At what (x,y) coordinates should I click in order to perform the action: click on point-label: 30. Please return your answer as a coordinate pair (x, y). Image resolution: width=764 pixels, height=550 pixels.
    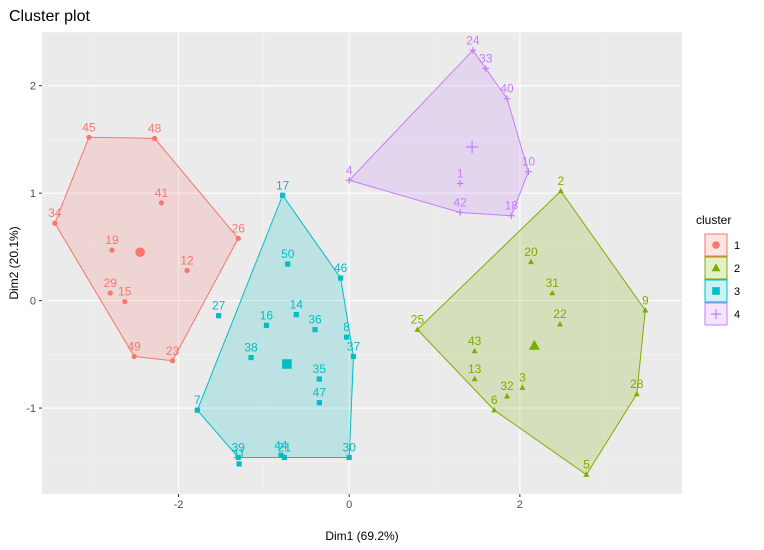
    Looking at the image, I should click on (350, 447).